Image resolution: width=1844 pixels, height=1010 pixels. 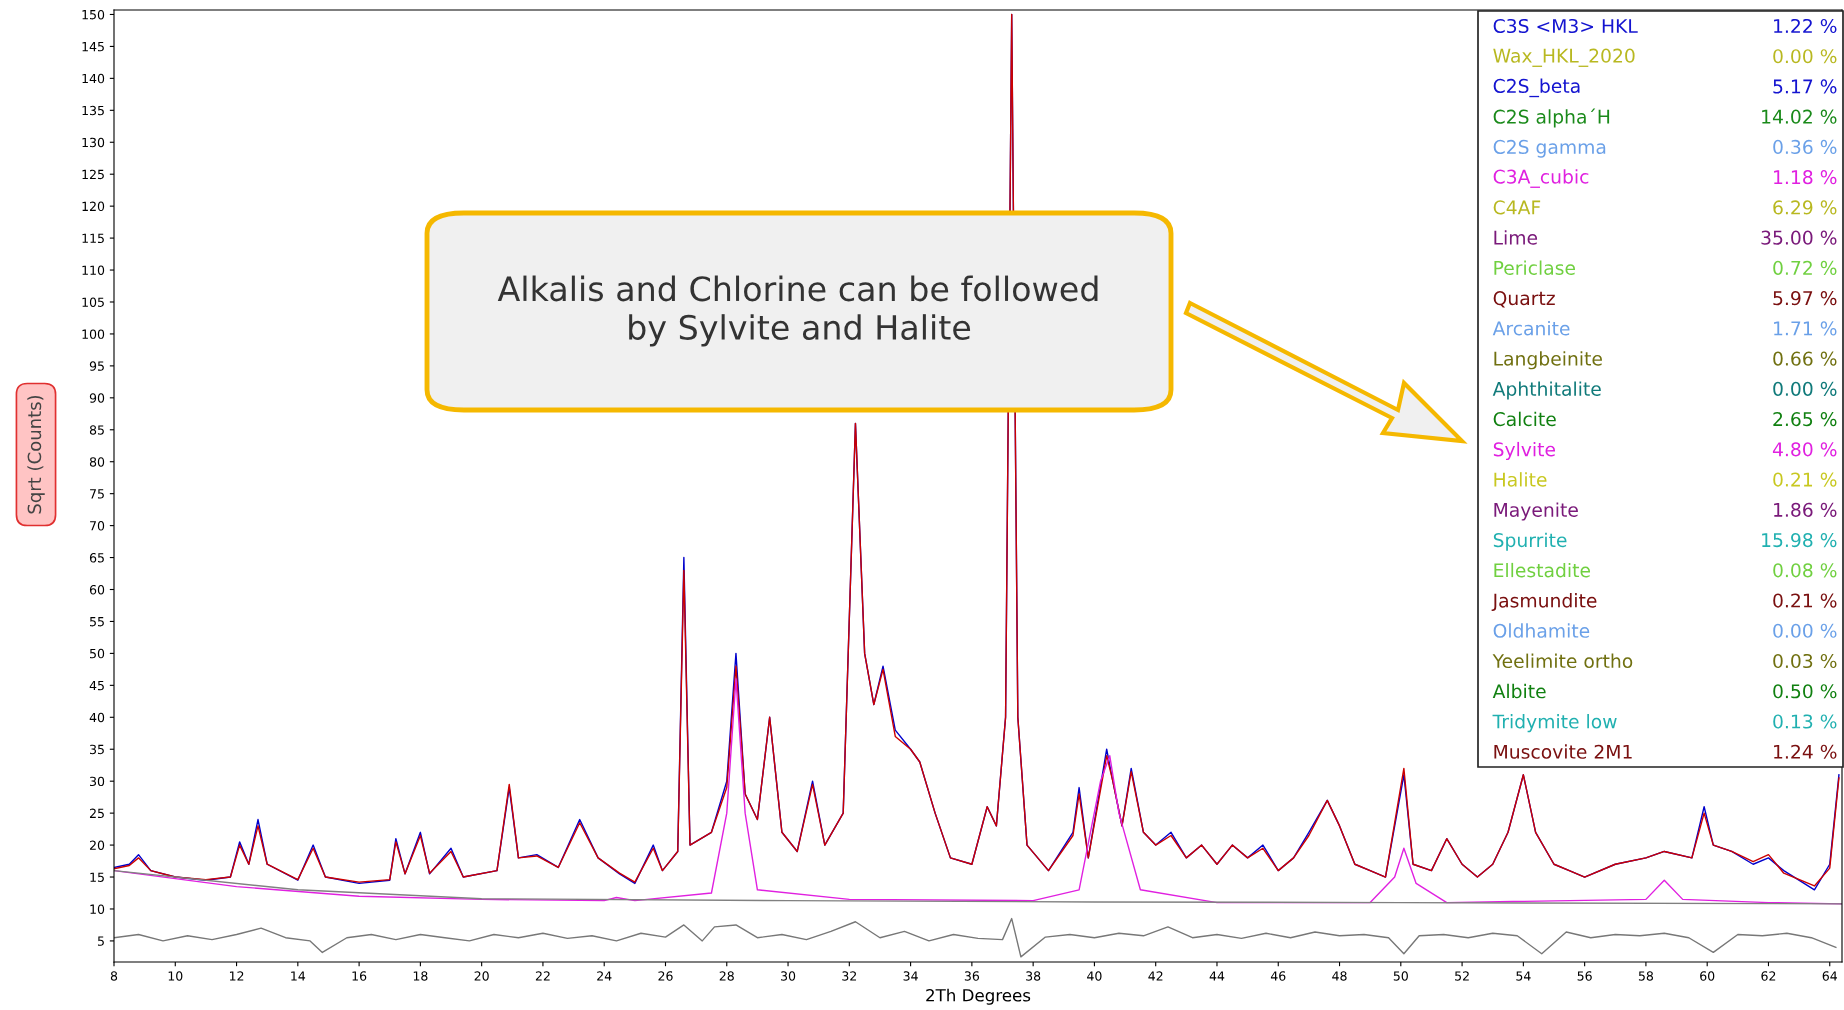 I want to click on text: 0.50 %, so click(x=1805, y=691).